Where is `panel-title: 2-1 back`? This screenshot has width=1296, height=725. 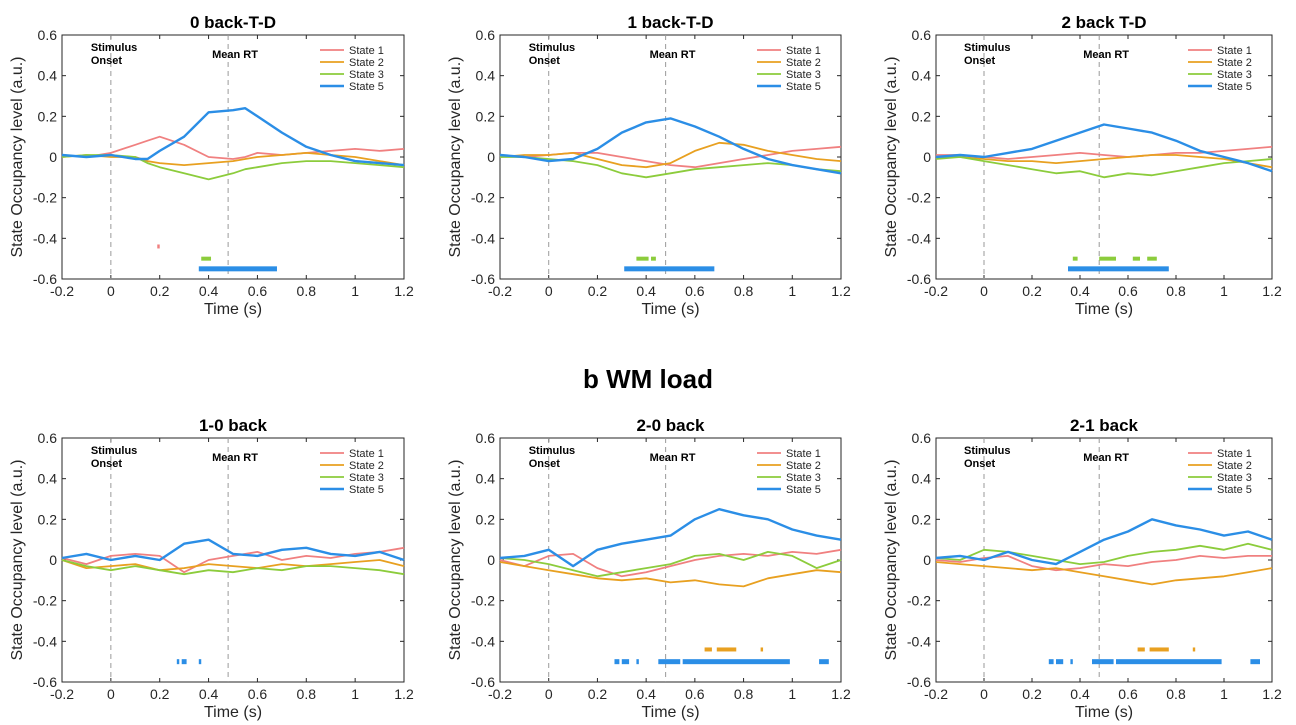 panel-title: 2-1 back is located at coordinates (1104, 425).